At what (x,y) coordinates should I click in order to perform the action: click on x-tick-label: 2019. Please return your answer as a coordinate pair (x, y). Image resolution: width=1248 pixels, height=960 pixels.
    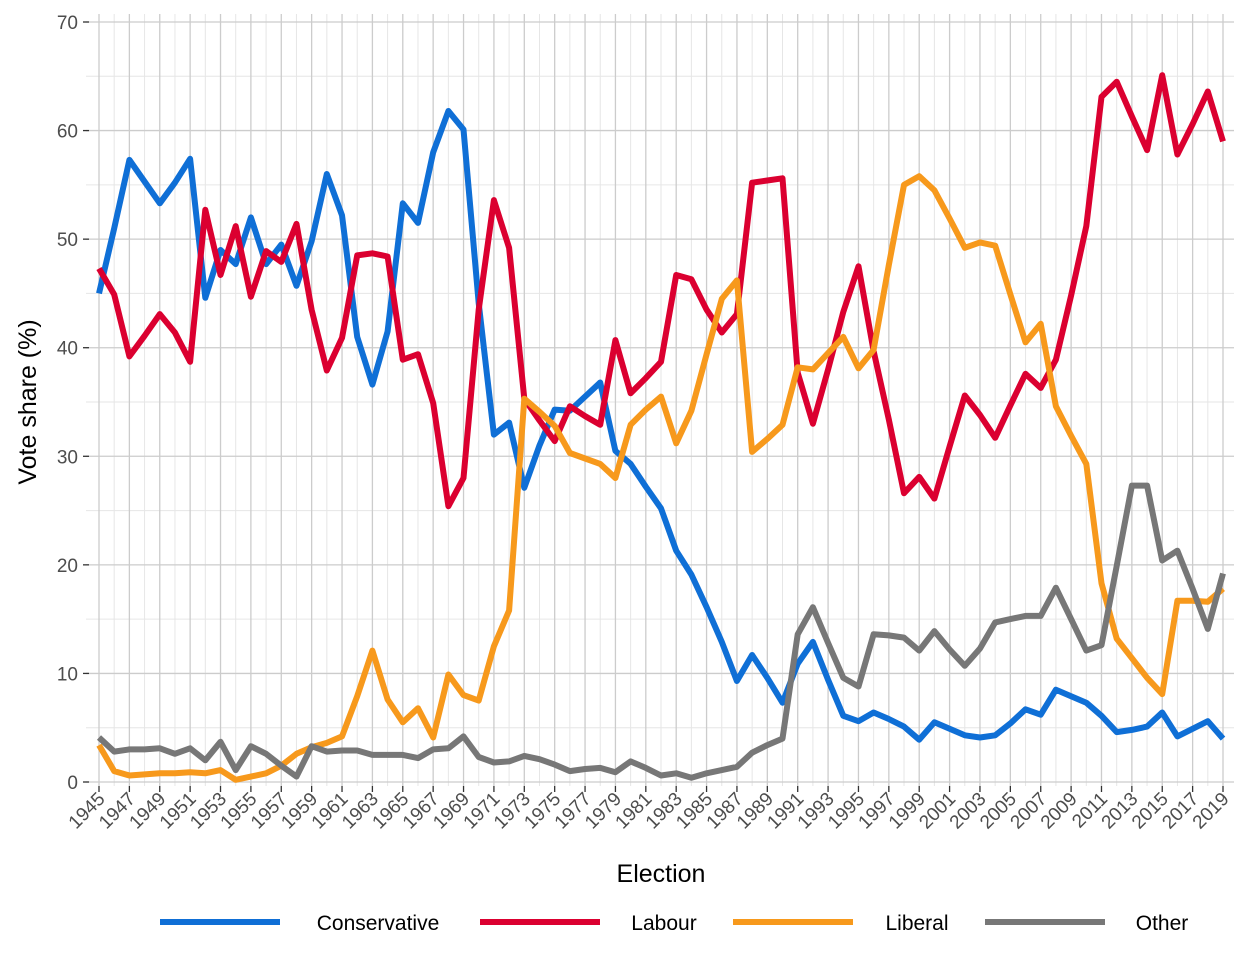
    Looking at the image, I should click on (1211, 811).